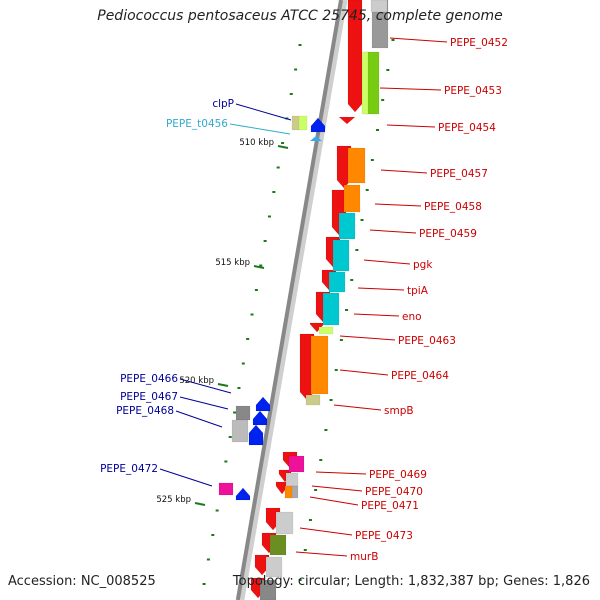 This screenshot has width=600, height=600. What do you see at coordinates (459, 174) in the screenshot?
I see `gene-label-right: PEPE_0457` at bounding box center [459, 174].